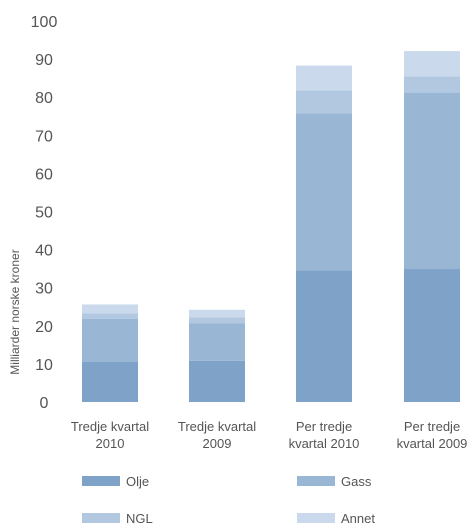 This screenshot has height=528, width=472. What do you see at coordinates (44, 98) in the screenshot?
I see `y-tick-label-80: 80` at bounding box center [44, 98].